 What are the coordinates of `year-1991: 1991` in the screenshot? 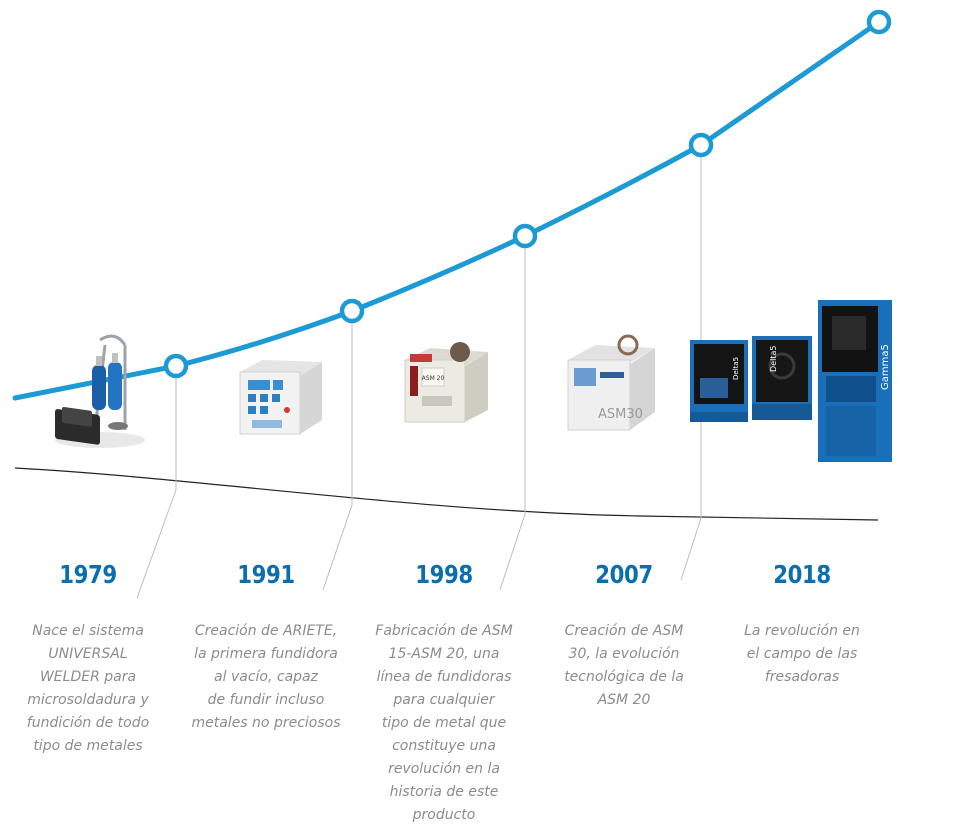 It's located at (266, 574).